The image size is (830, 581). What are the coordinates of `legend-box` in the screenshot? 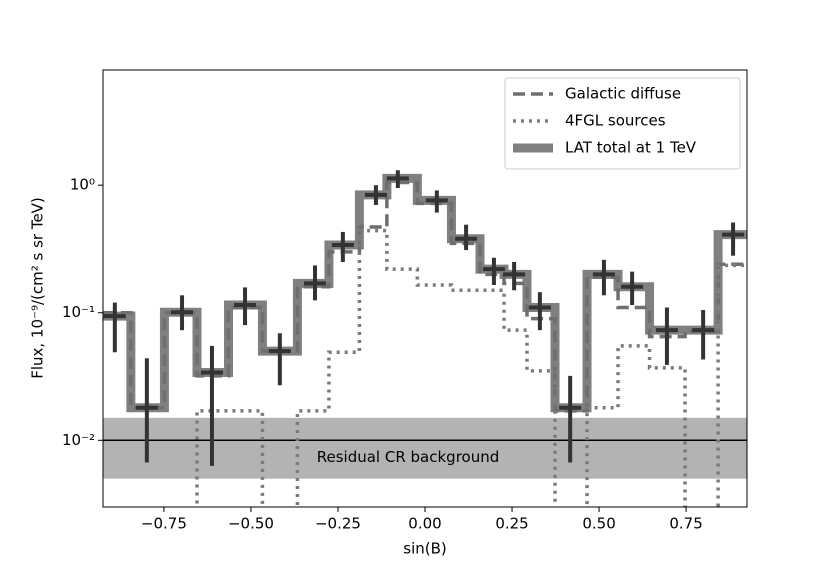 It's located at (622, 123).